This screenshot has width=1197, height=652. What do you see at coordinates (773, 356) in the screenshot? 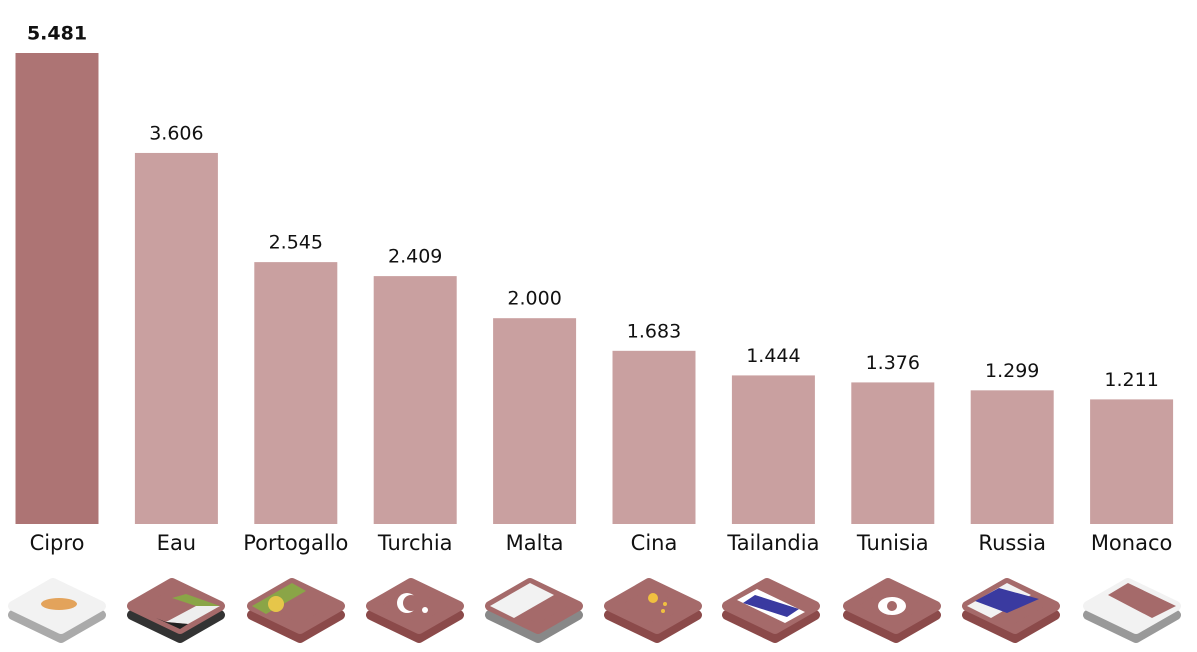
I see `value-label: 1.444` at bounding box center [773, 356].